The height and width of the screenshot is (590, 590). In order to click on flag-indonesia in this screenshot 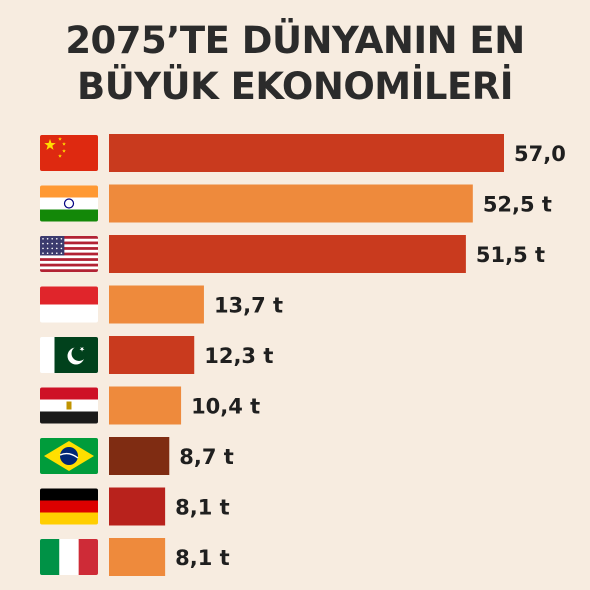, I will do `click(69, 304)`.